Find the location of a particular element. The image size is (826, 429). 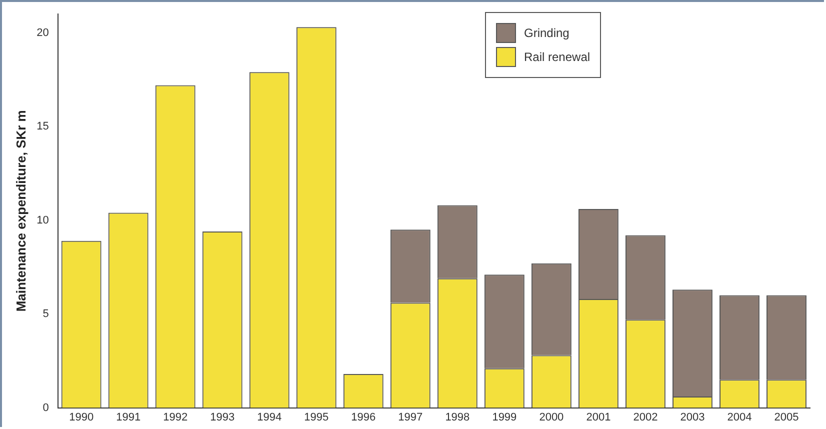

x-tick-label: 1994 is located at coordinates (269, 417).